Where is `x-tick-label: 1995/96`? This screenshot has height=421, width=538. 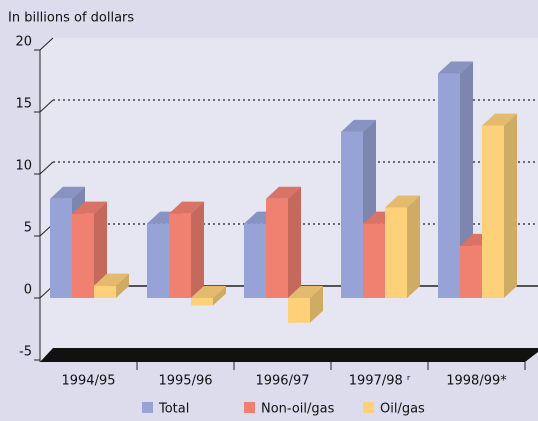 x-tick-label: 1995/96 is located at coordinates (185, 381).